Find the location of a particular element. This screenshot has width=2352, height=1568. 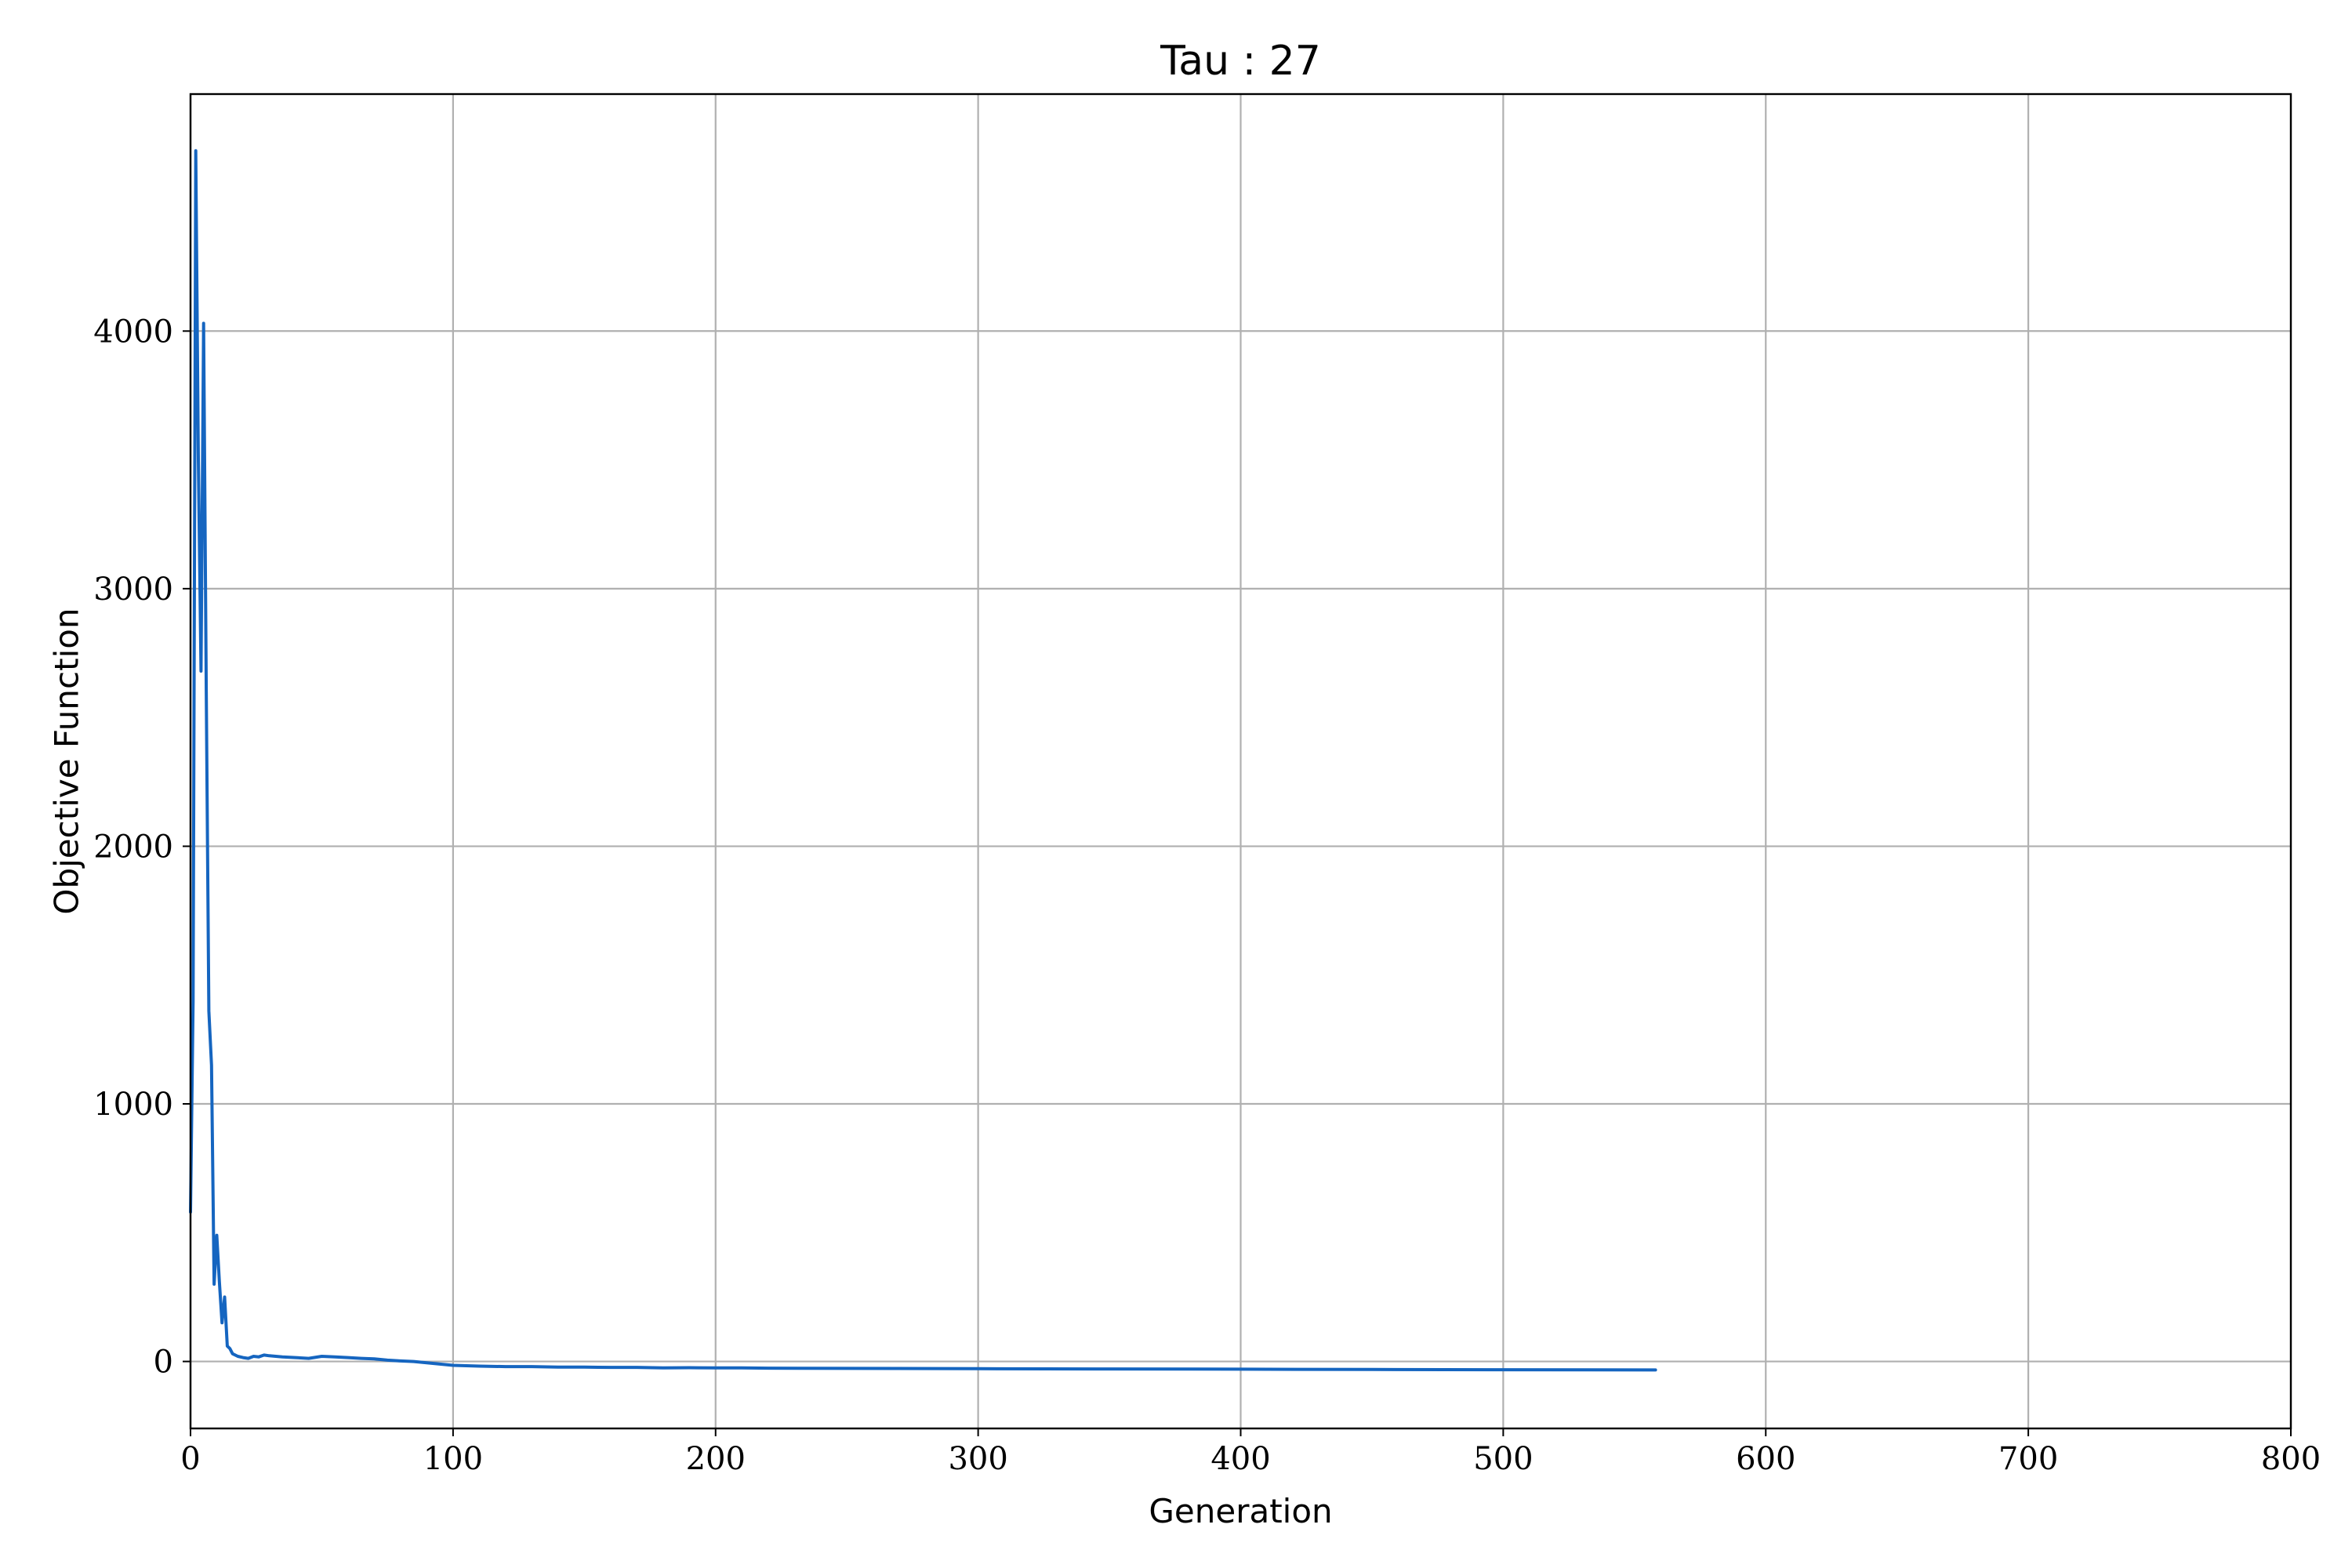

x-tick-label: 200 is located at coordinates (716, 1459).